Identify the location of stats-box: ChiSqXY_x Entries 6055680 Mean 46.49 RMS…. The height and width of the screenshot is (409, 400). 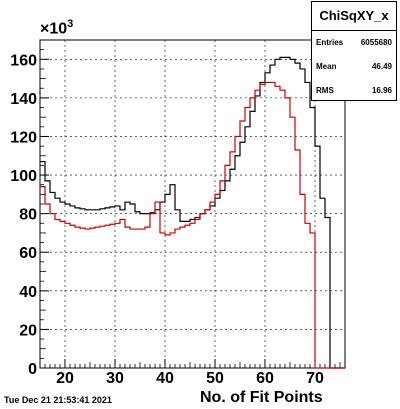
(354, 51).